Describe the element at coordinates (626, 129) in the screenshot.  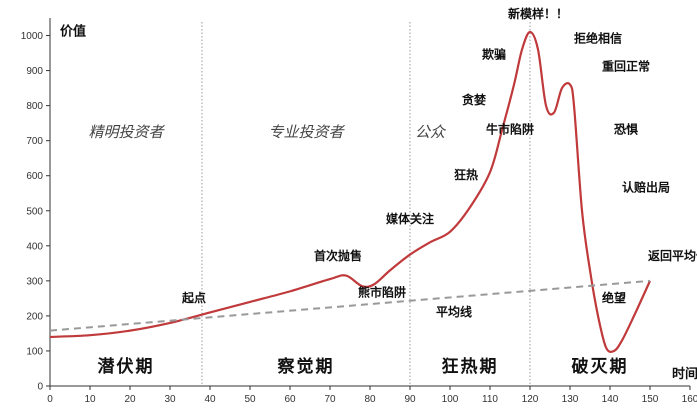
I see `annotation-label: 恐惧` at that location.